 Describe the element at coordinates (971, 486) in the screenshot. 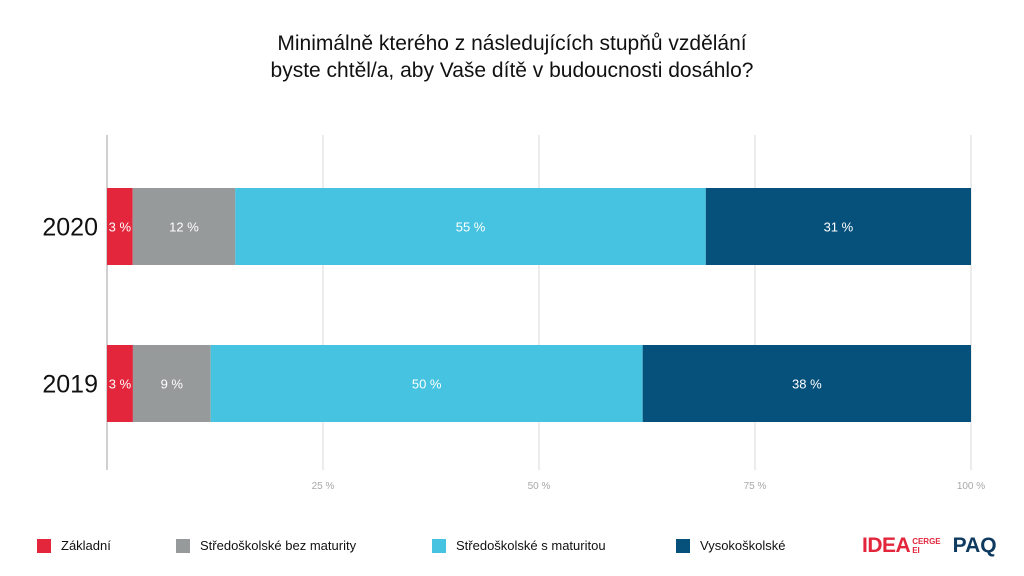

I see `x-tick-label: 100 %` at that location.